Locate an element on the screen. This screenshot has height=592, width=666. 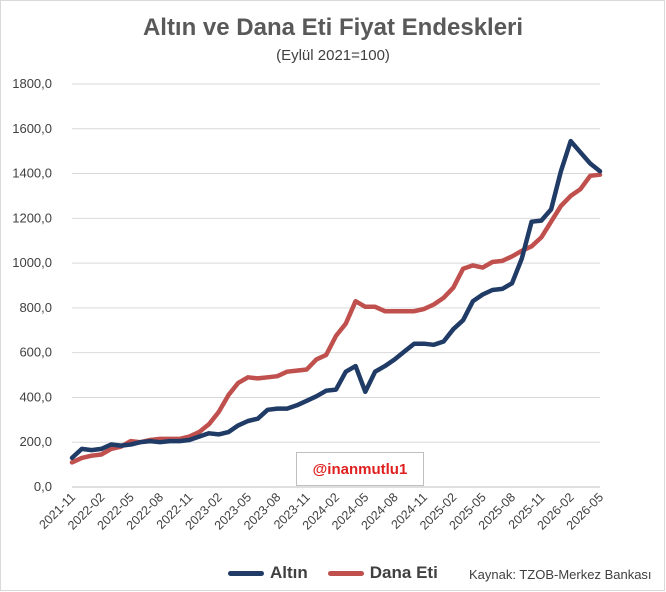
y-tick-label: 1600,0 is located at coordinates (32, 128).